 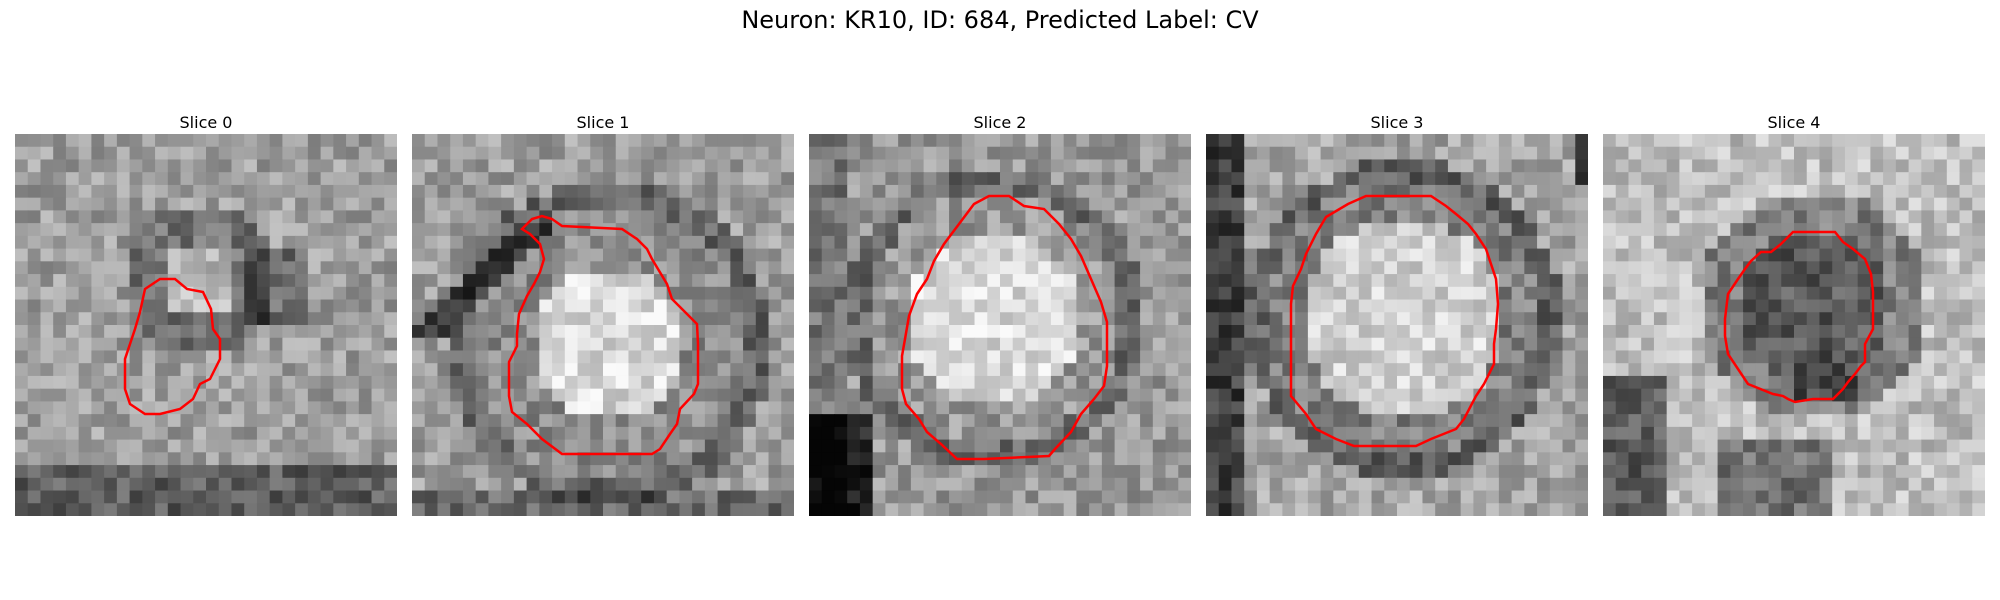 What do you see at coordinates (1000, 122) in the screenshot?
I see `slice-title: Slice 2` at bounding box center [1000, 122].